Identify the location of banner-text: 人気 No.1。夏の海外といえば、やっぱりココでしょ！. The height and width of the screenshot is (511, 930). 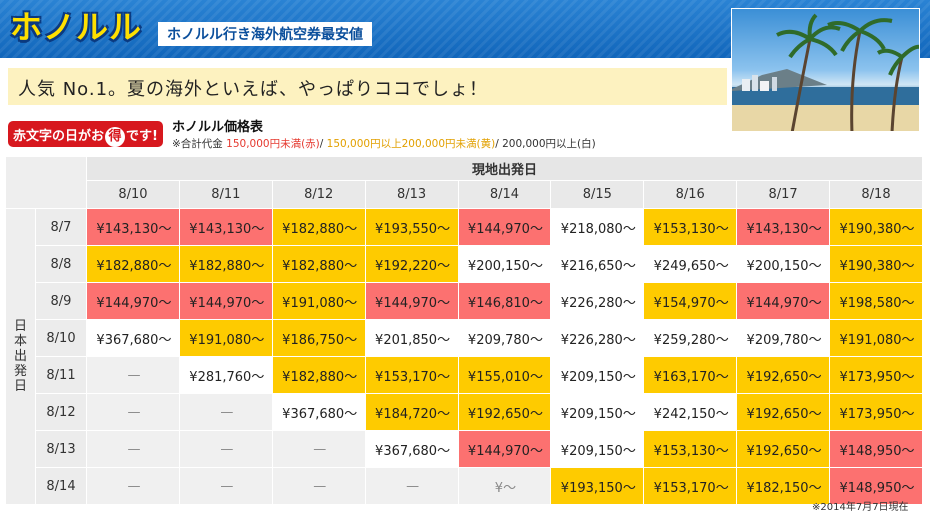
(253, 89).